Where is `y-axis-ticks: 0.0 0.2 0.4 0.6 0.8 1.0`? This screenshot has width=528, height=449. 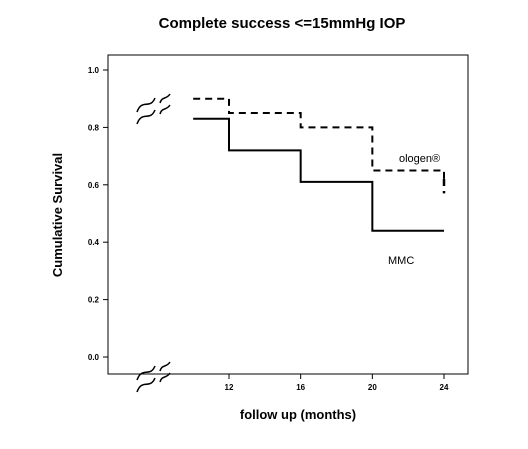
y-axis-ticks: 0.0 0.2 0.4 0.6 0.8 1.0 is located at coordinates (98, 214).